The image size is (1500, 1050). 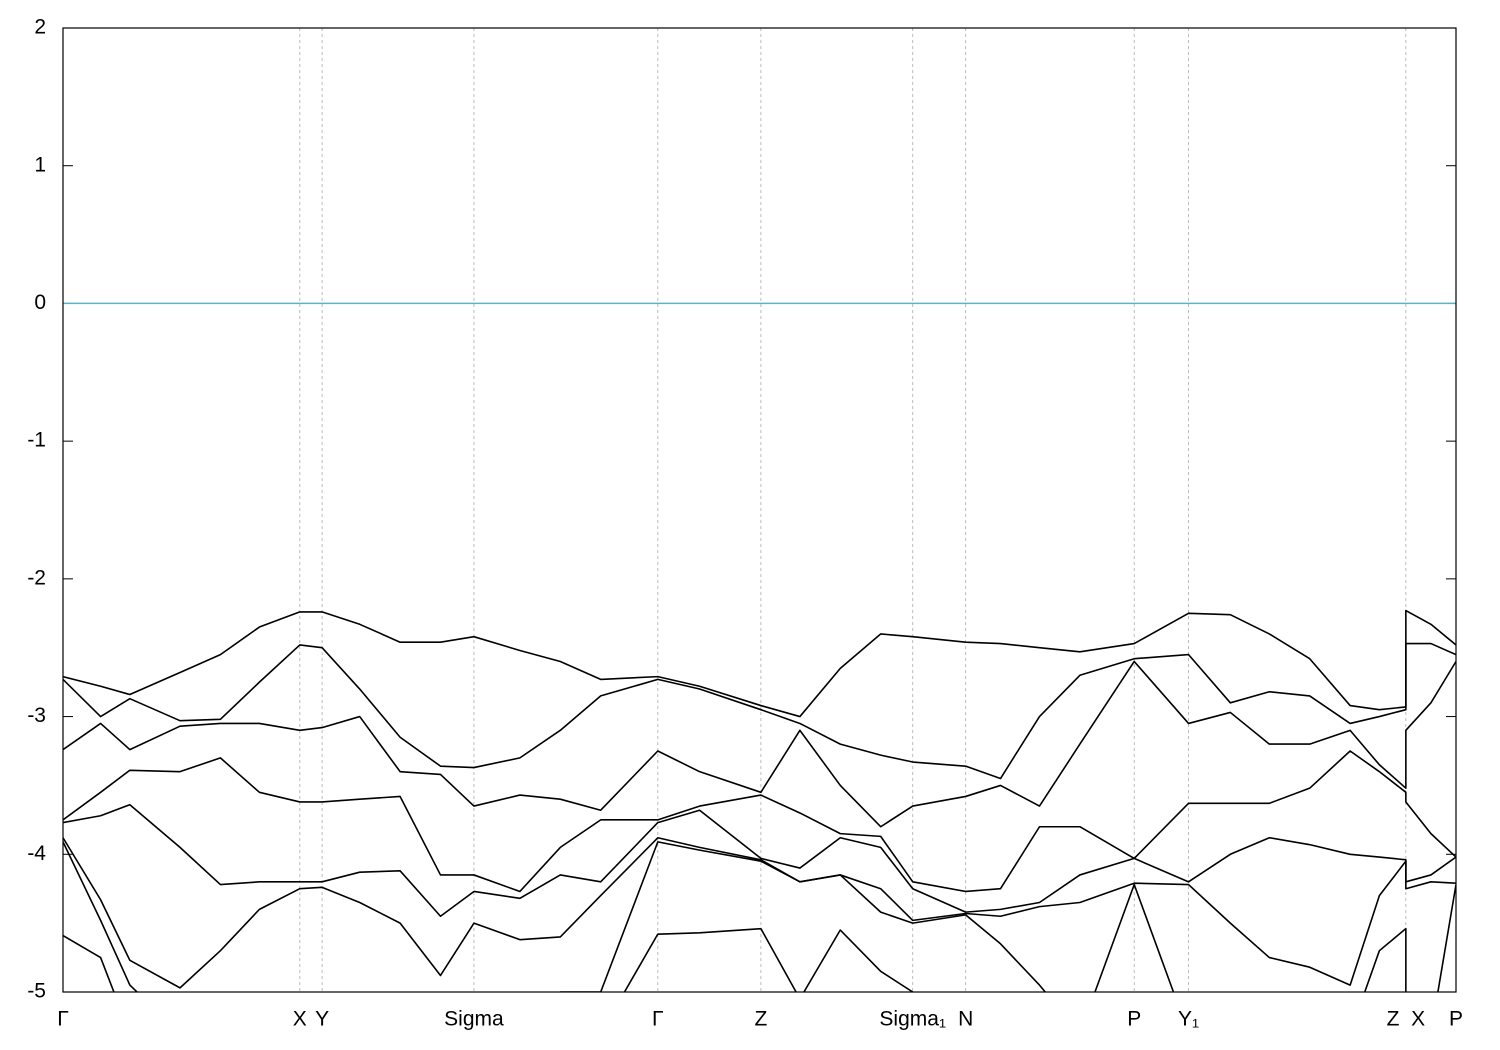 I want to click on x-tick-label: Y₁, so click(x=1188, y=1019).